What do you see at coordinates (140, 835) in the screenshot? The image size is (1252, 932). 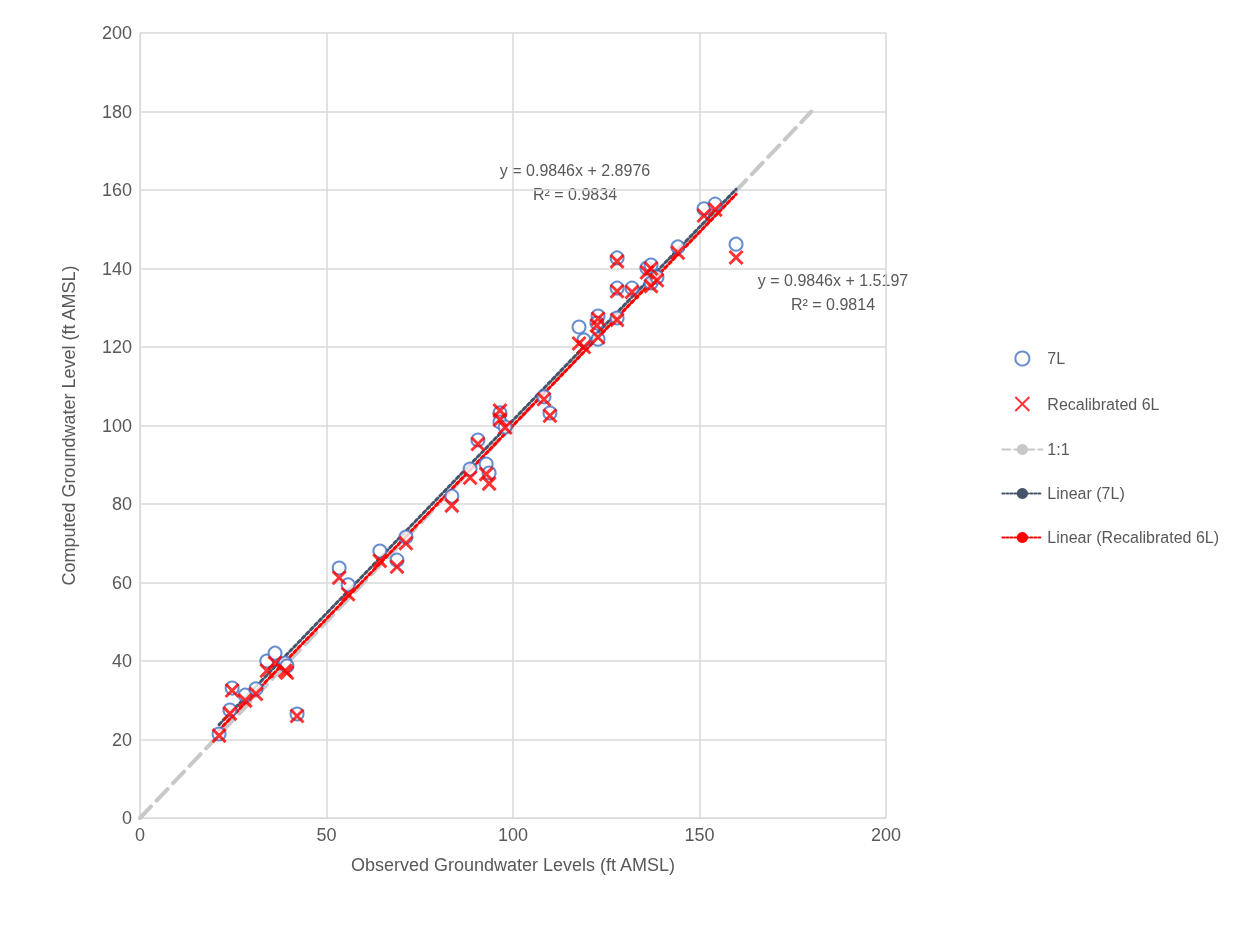 I see `x-tick-label: 0` at bounding box center [140, 835].